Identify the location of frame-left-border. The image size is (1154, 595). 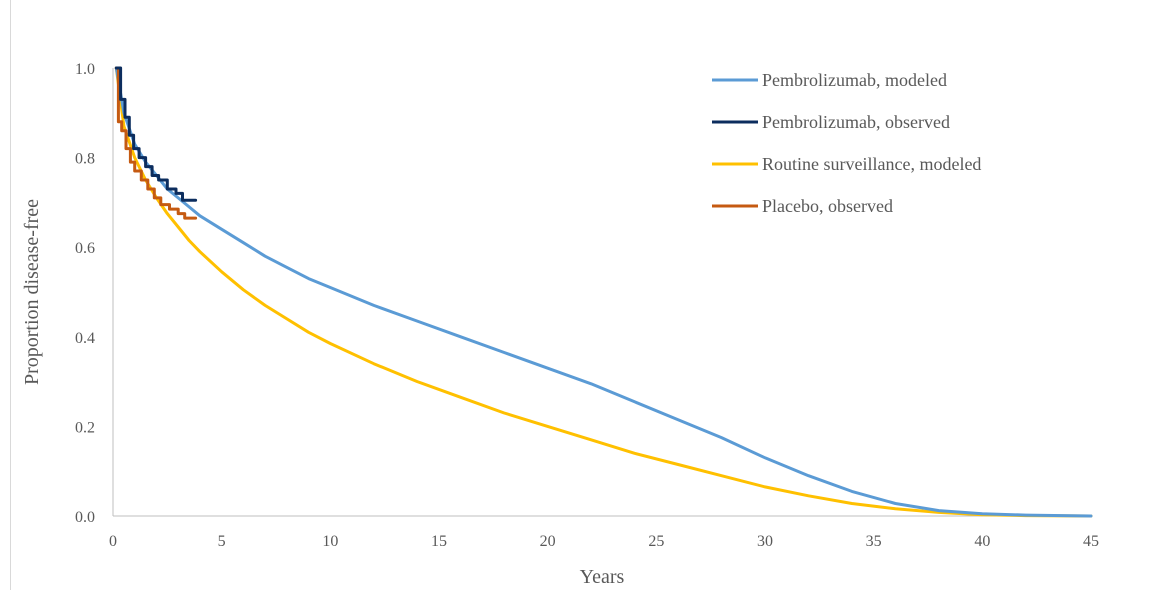
(10, 295).